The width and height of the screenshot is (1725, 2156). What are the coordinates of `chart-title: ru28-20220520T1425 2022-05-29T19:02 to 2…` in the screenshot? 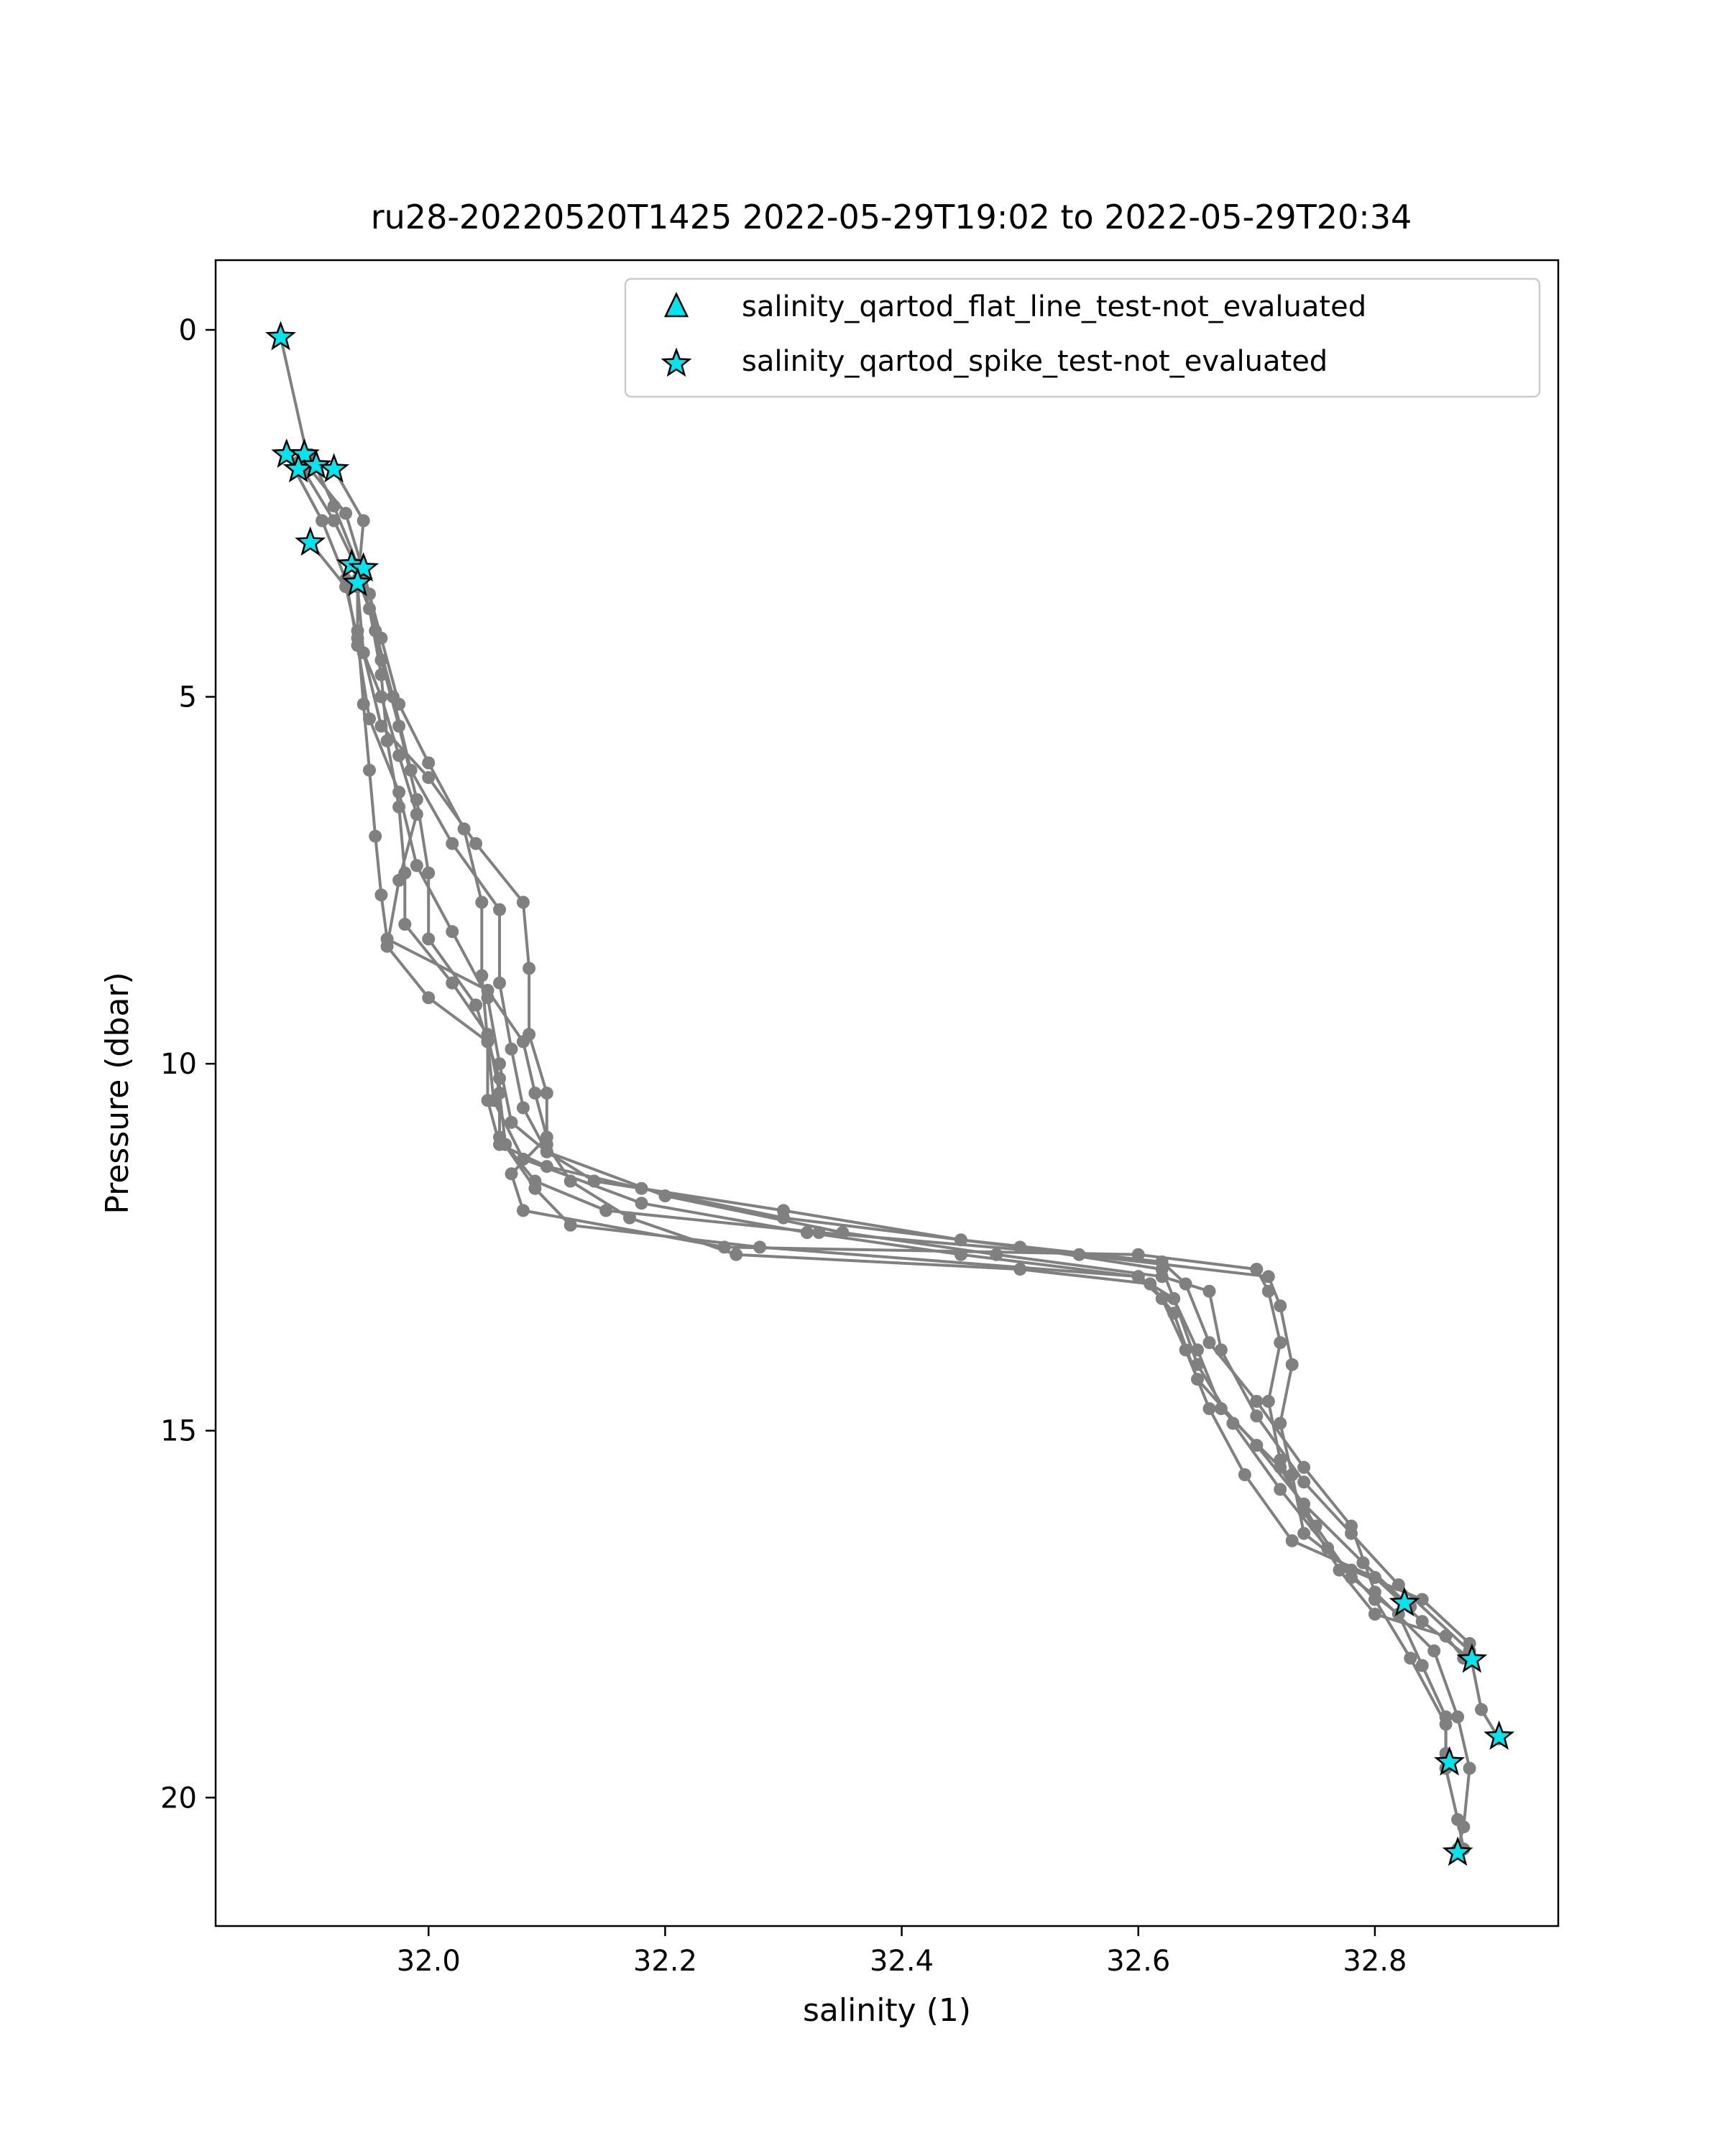 It's located at (891, 217).